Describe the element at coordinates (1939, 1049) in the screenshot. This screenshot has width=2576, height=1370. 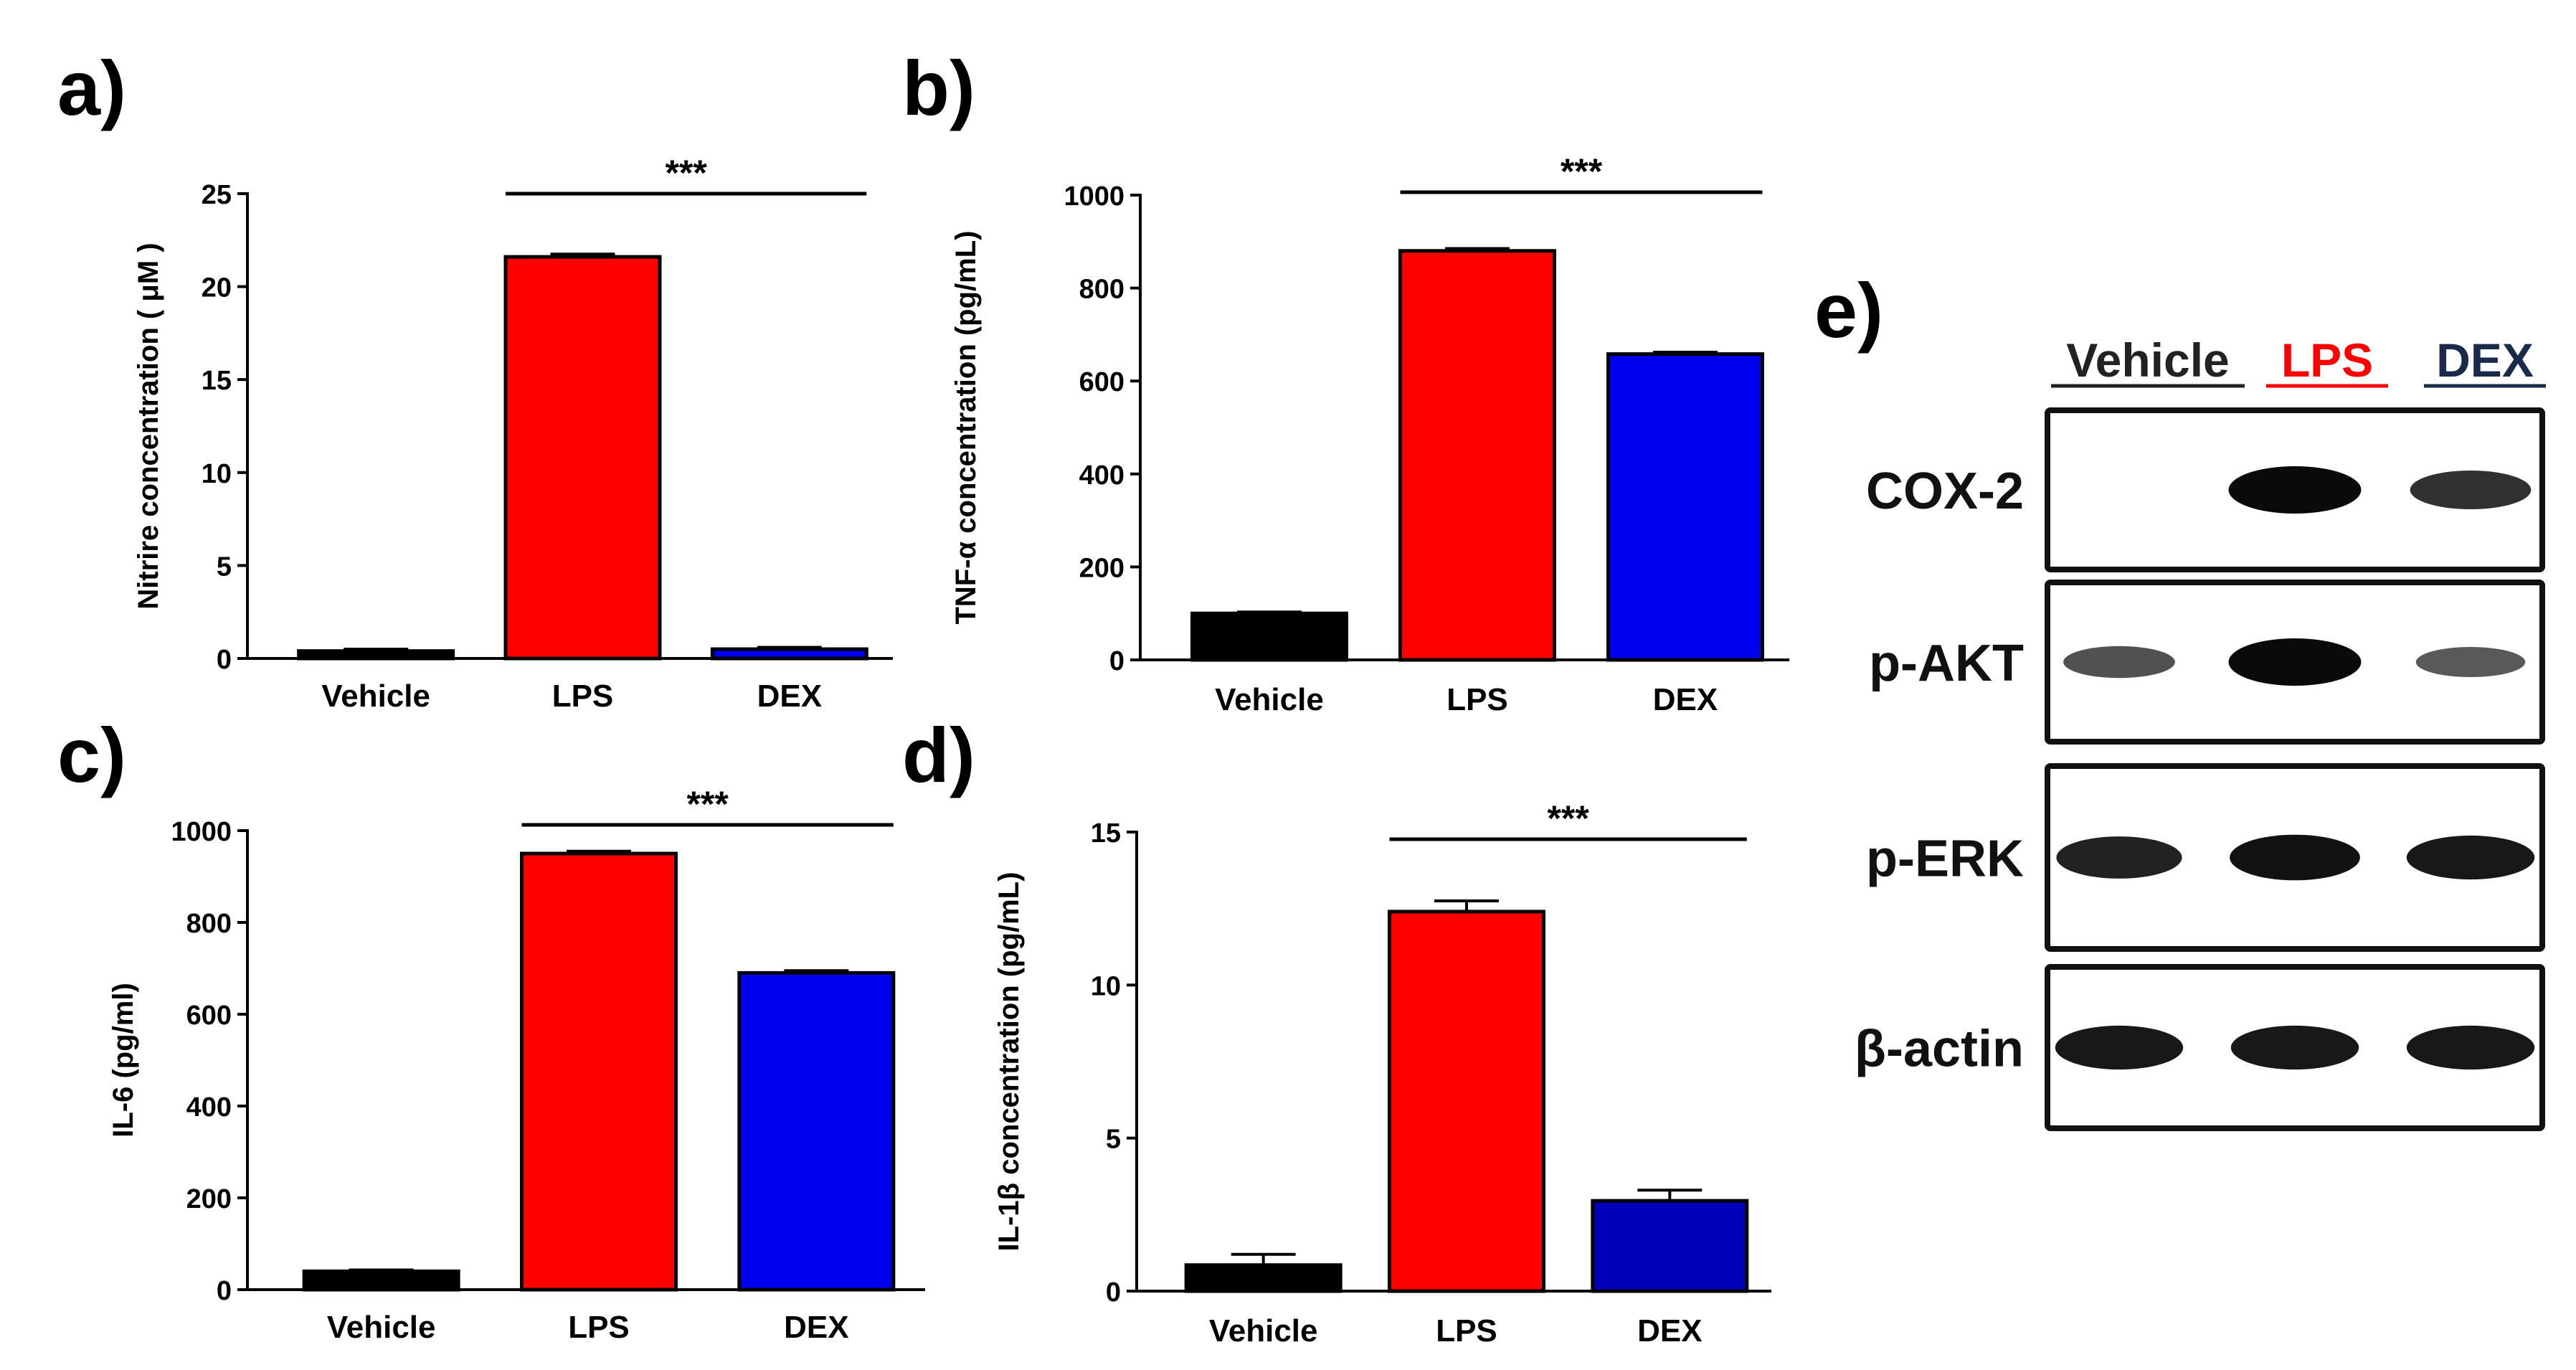
I see `protein-label: β-actin` at that location.